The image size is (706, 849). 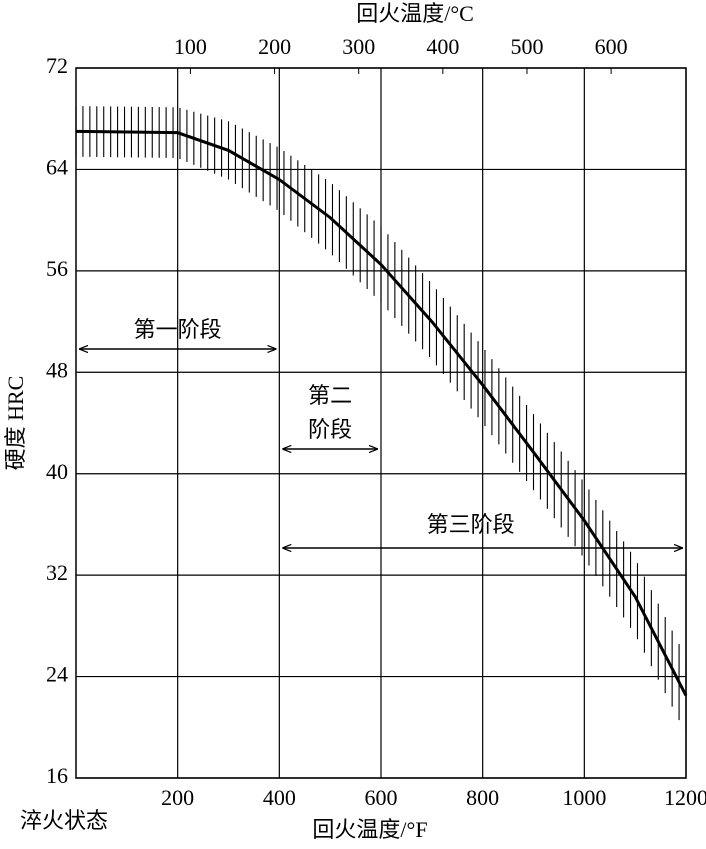 What do you see at coordinates (358, 46) in the screenshot?
I see `x2-tick-label: 300` at bounding box center [358, 46].